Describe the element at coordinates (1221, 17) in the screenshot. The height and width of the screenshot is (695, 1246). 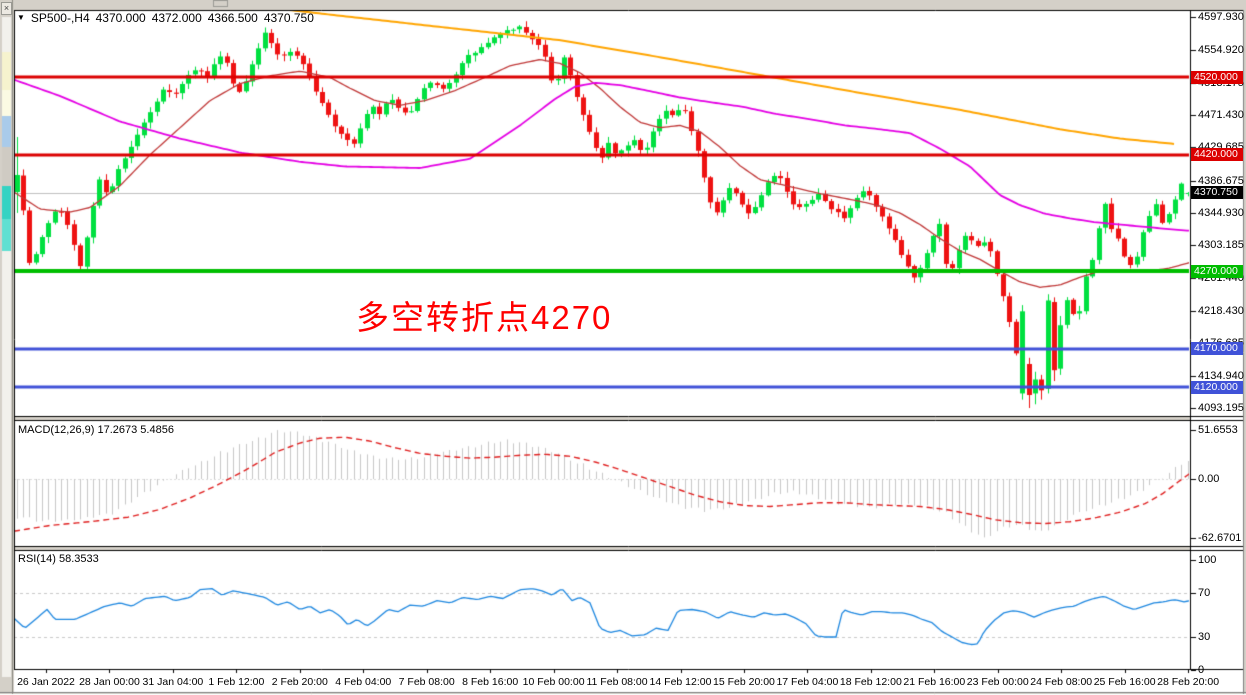
I see `price-axis-label: 4597.930` at that location.